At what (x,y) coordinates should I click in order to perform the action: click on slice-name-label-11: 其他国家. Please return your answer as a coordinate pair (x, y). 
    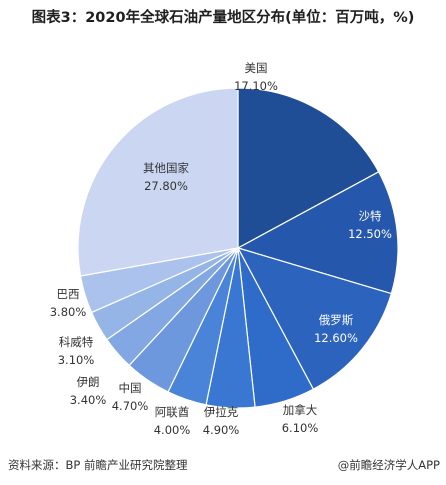
    Looking at the image, I should click on (166, 168).